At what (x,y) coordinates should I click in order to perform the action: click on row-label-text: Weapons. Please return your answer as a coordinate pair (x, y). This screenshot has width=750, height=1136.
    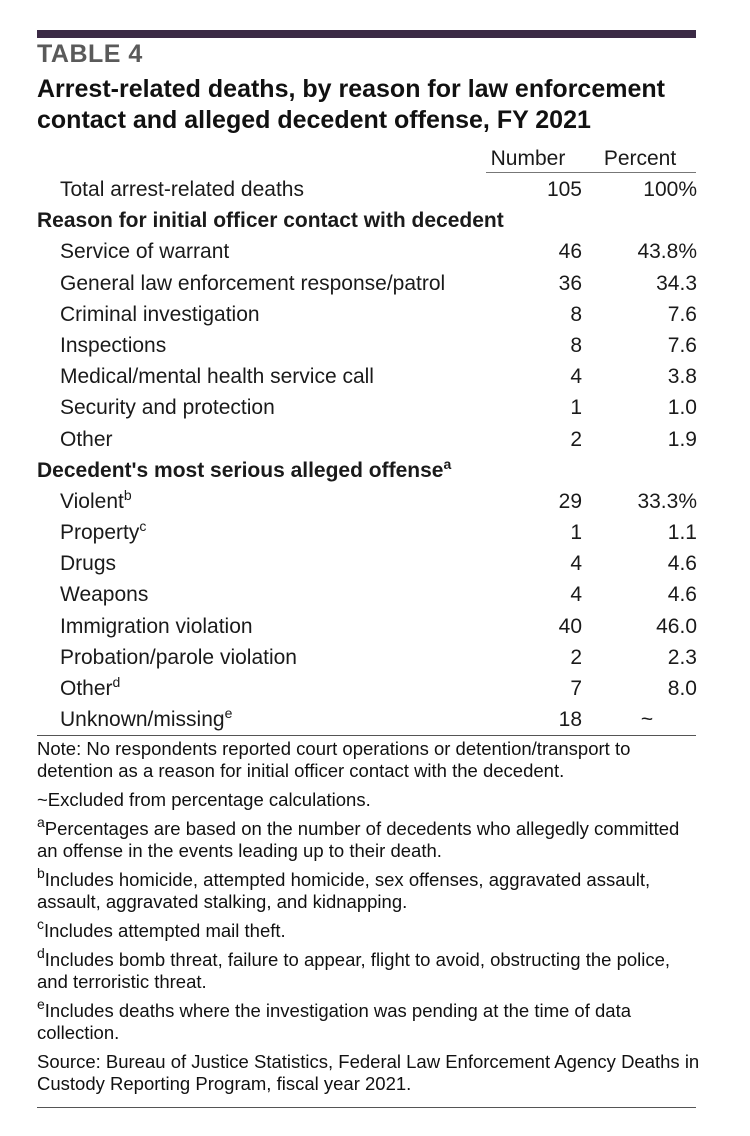
    Looking at the image, I should click on (104, 595).